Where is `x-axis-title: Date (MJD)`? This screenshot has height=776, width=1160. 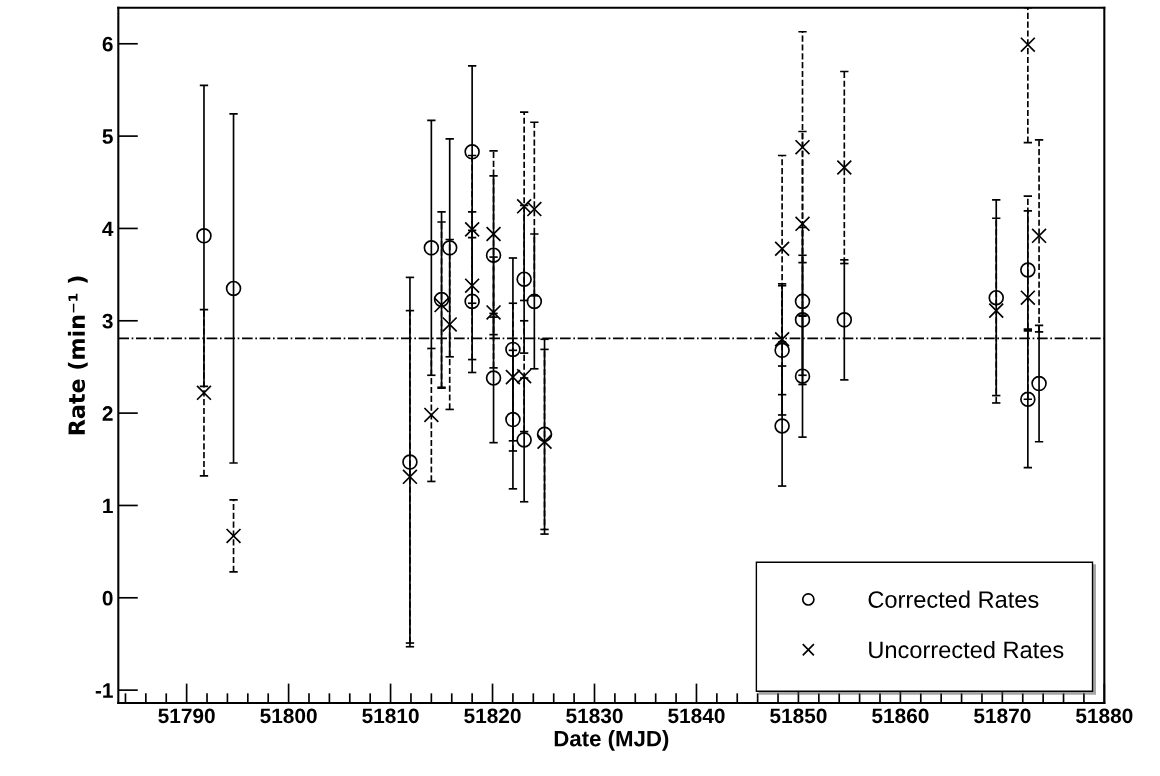 x-axis-title: Date (MJD) is located at coordinates (611, 740).